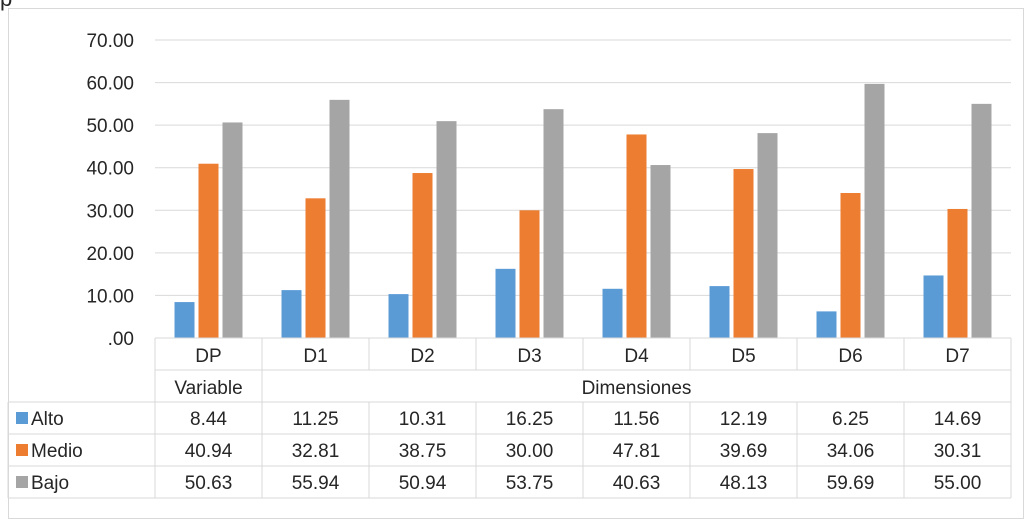 The width and height of the screenshot is (1024, 519). What do you see at coordinates (636, 419) in the screenshot?
I see `data-table-cell: 11.56` at bounding box center [636, 419].